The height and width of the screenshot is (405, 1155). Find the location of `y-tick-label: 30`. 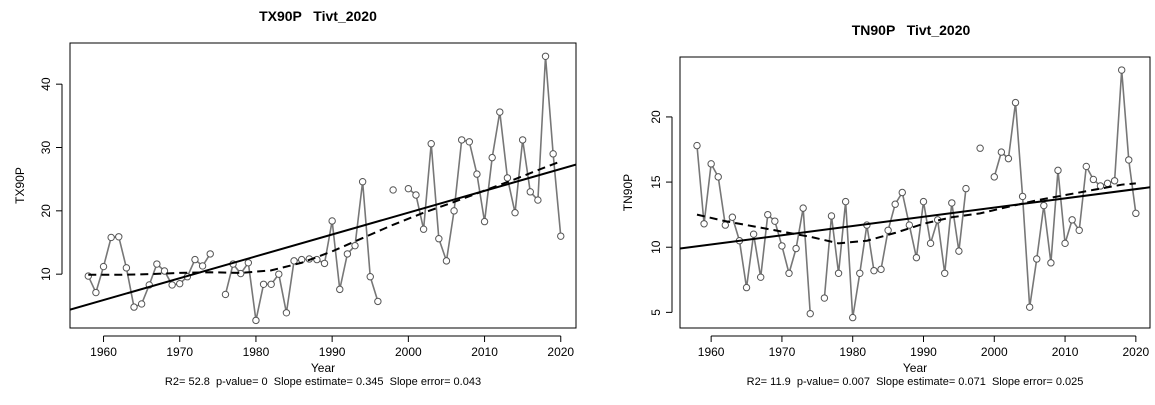

y-tick-label: 30 is located at coordinates (46, 148).